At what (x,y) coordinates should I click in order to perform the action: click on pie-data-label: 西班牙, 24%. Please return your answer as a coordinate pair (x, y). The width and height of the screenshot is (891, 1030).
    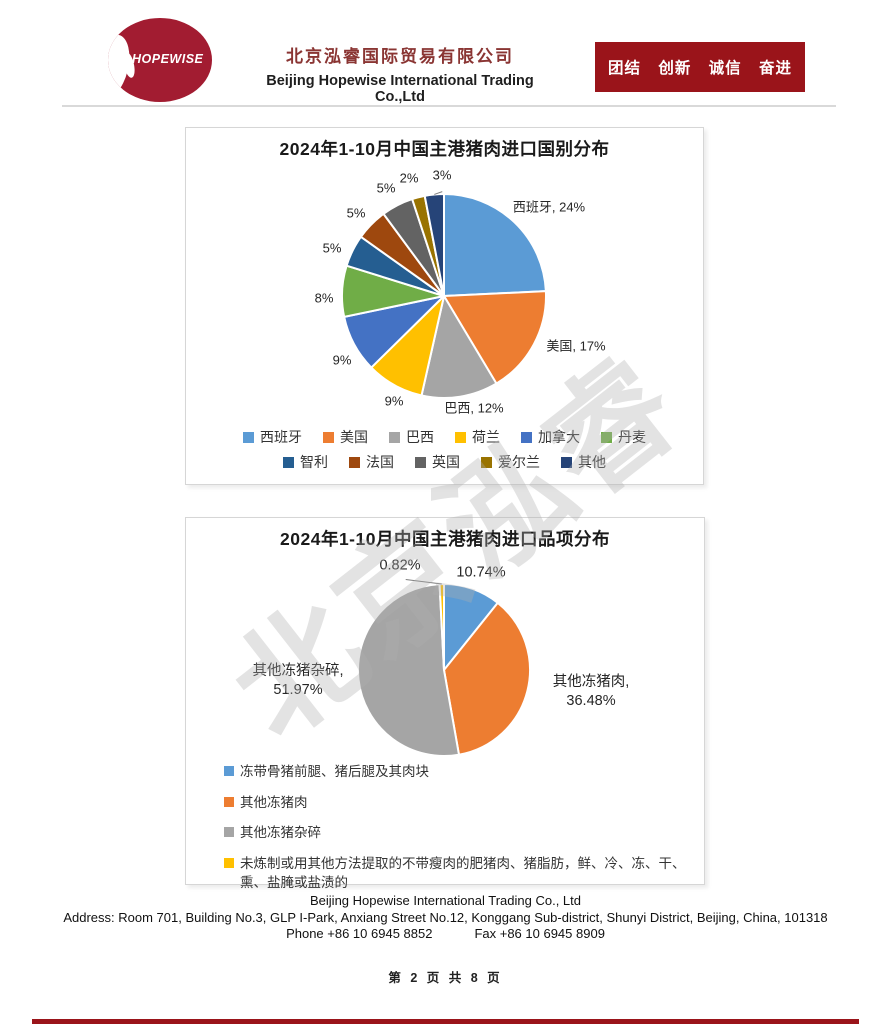
    Looking at the image, I should click on (549, 207).